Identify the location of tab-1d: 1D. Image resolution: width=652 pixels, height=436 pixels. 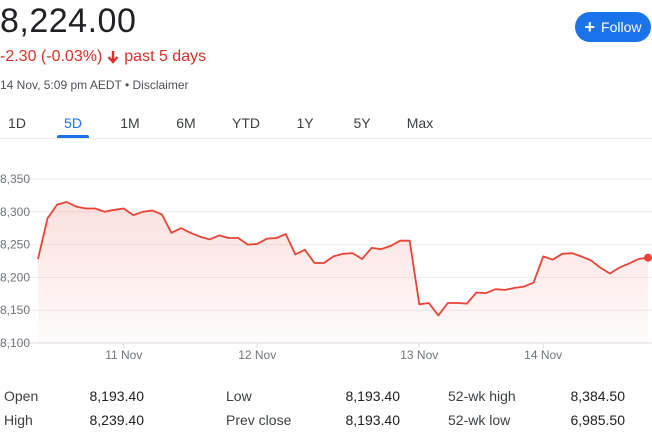
(17, 123).